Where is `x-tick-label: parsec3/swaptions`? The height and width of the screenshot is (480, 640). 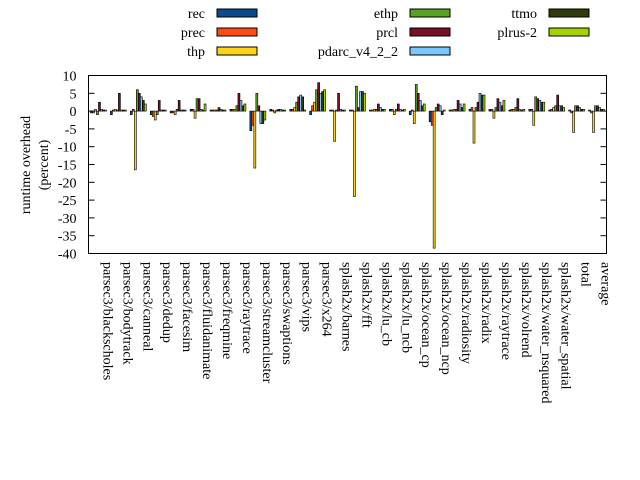
x-tick-label: parsec3/swaptions is located at coordinates (286, 313).